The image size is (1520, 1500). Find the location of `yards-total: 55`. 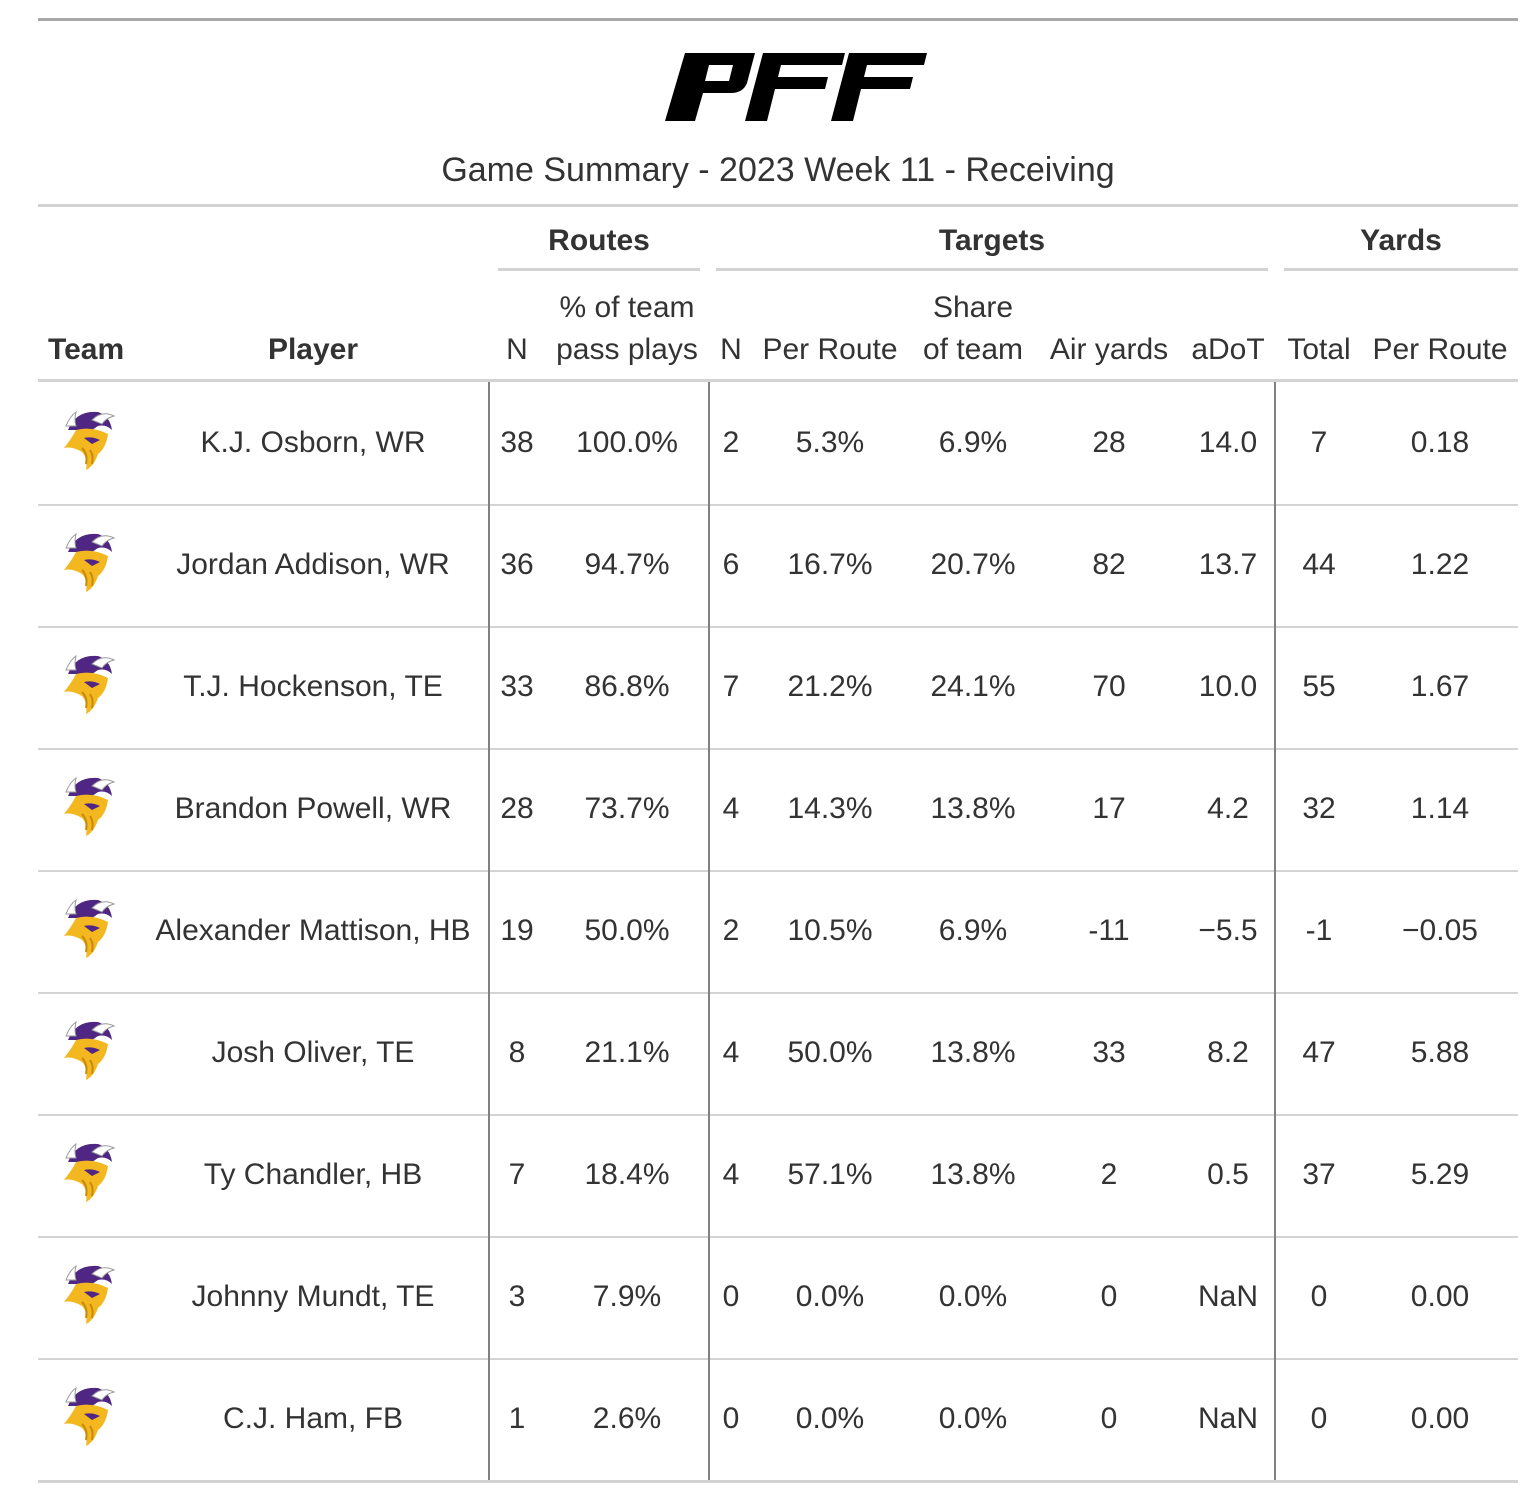

yards-total: 55 is located at coordinates (1319, 686).